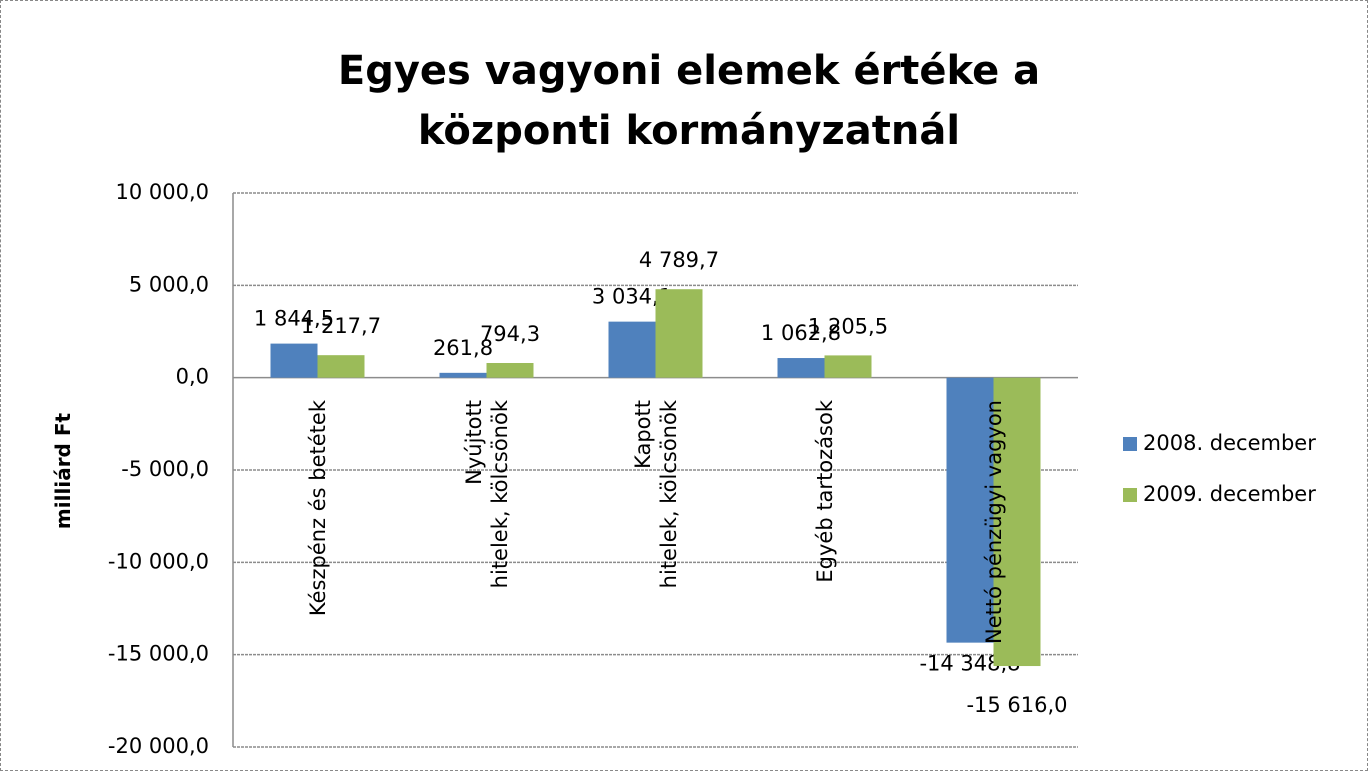  I want to click on value-label: 4 789,7, so click(679, 260).